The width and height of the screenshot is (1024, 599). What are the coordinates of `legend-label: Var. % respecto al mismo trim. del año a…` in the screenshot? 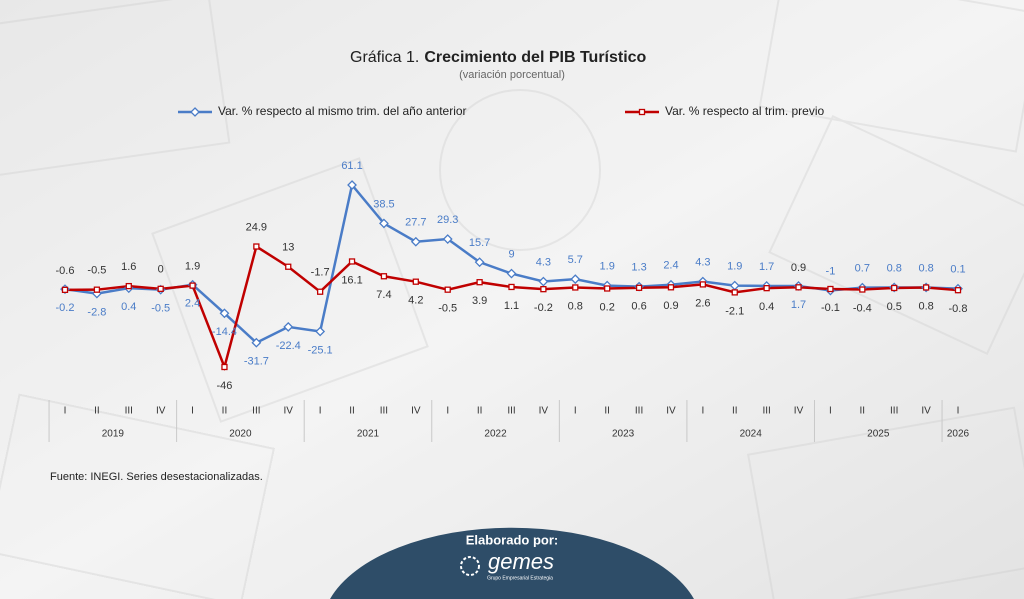 It's located at (342, 111).